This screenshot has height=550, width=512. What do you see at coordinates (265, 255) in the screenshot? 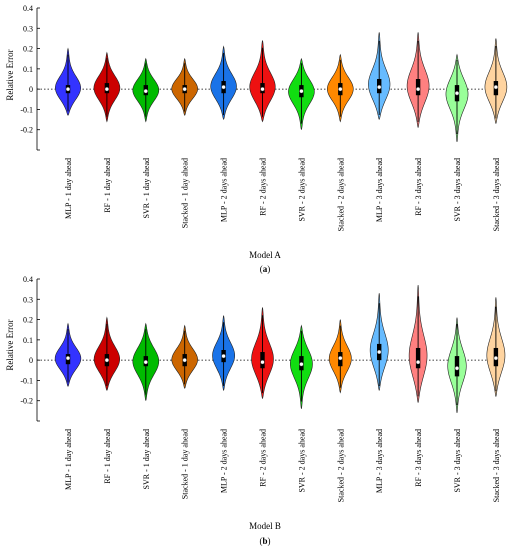
I see `x-axis-title: Model A` at bounding box center [265, 255].